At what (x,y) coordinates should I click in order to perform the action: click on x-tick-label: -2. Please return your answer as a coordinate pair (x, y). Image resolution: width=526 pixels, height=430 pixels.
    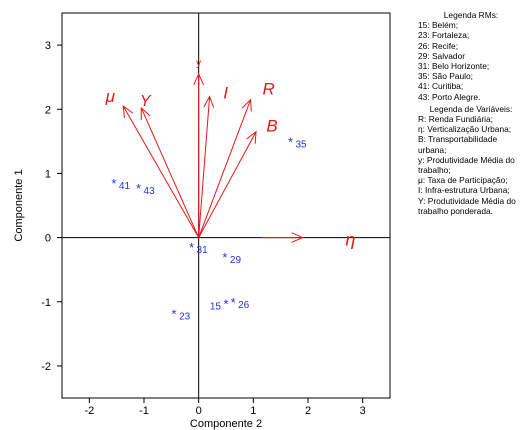
    Looking at the image, I should click on (89, 411).